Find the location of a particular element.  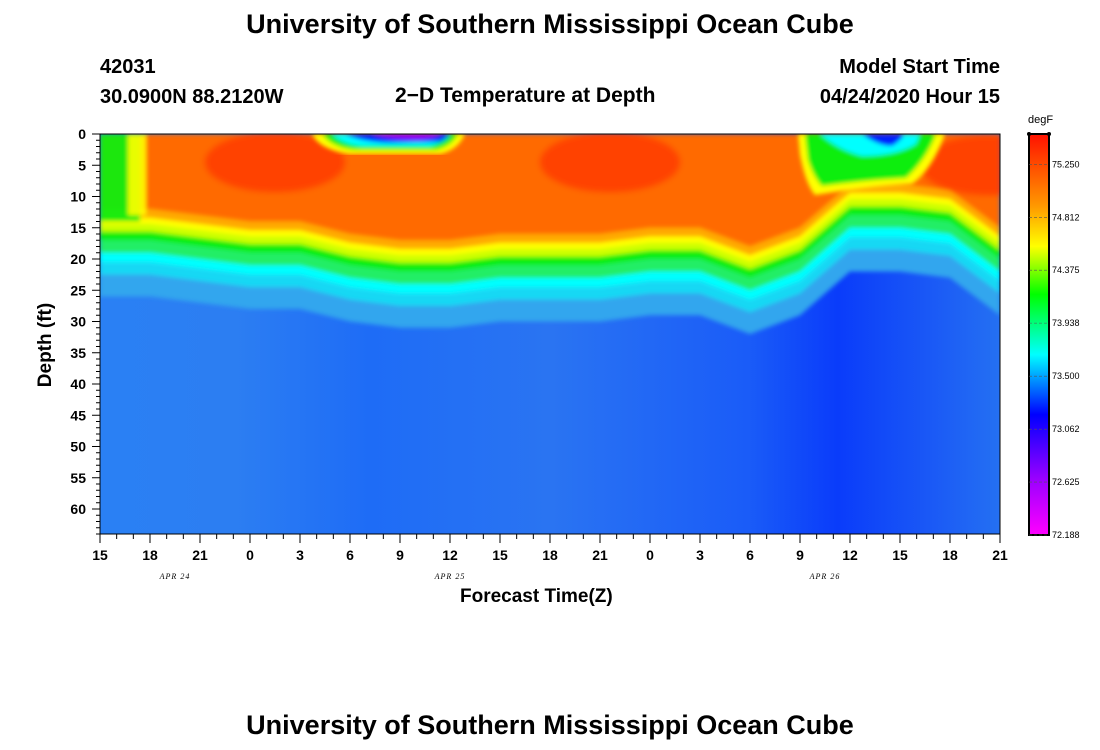

plot-title: 2−D Temperature at Depth is located at coordinates (525, 95).